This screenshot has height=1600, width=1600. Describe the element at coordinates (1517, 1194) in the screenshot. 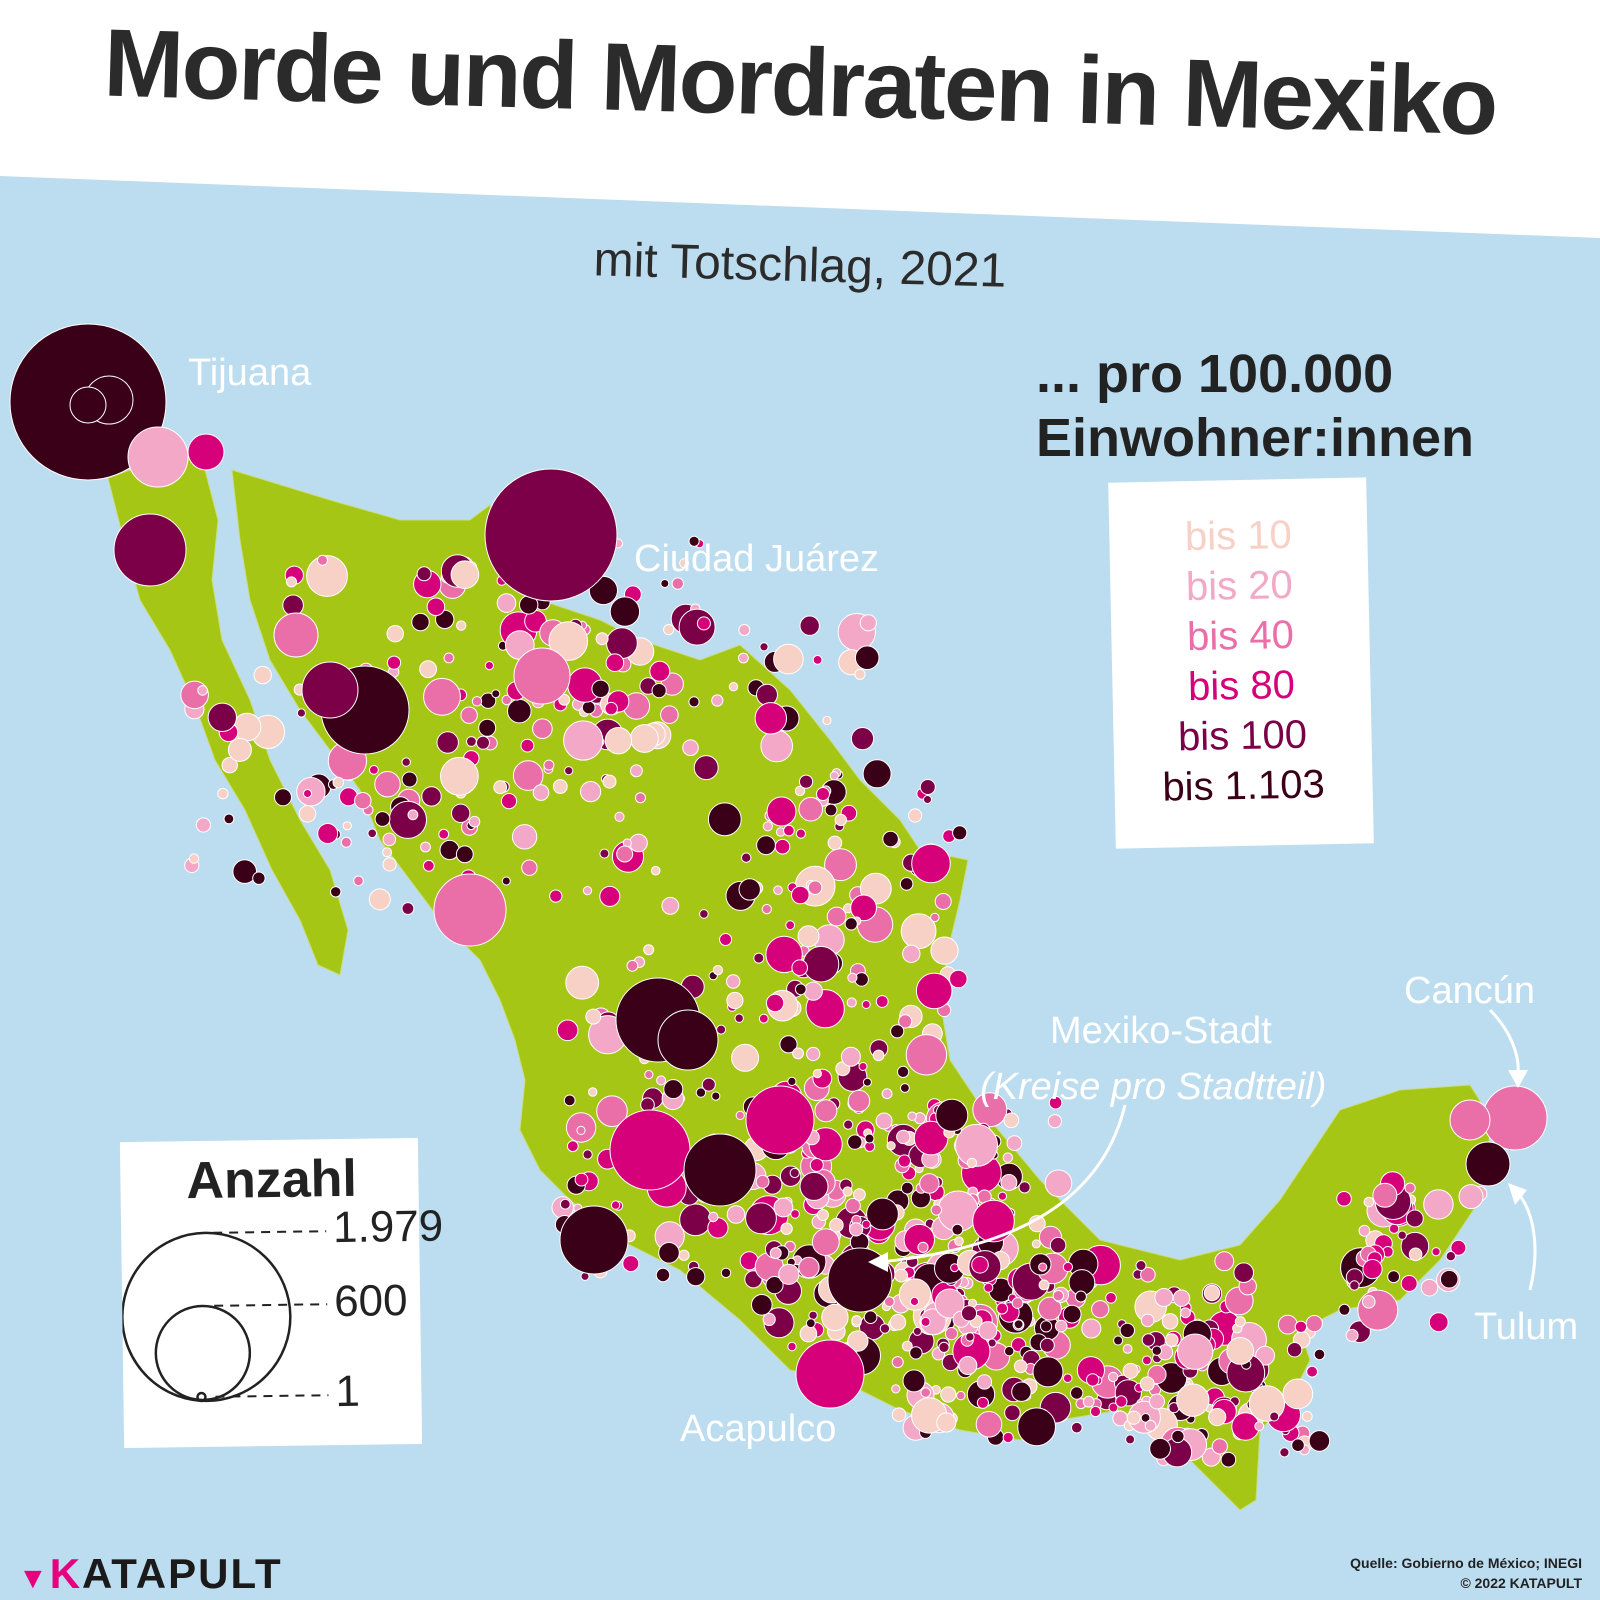

I see `arrow-tulum-head` at that location.